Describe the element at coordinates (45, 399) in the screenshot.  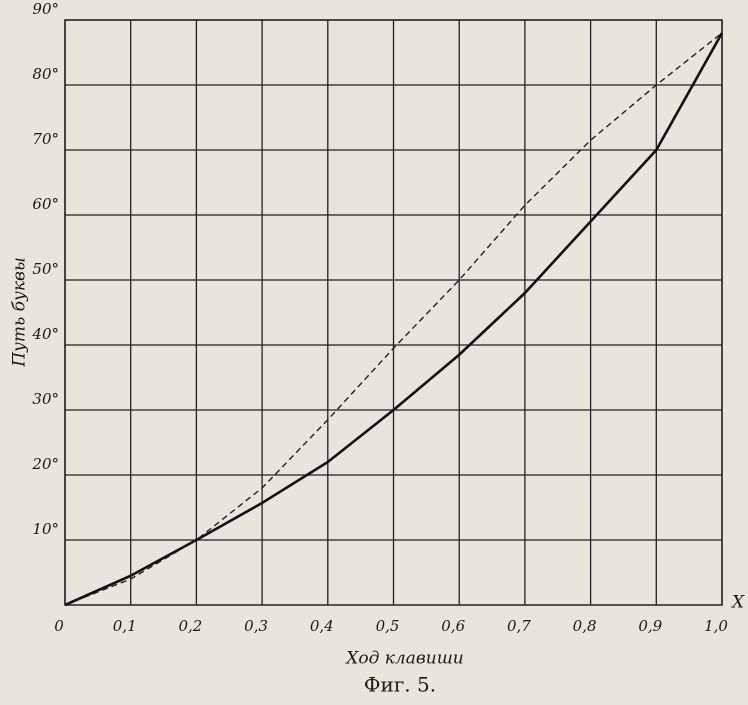
I see `y-tick-label: 30°` at that location.